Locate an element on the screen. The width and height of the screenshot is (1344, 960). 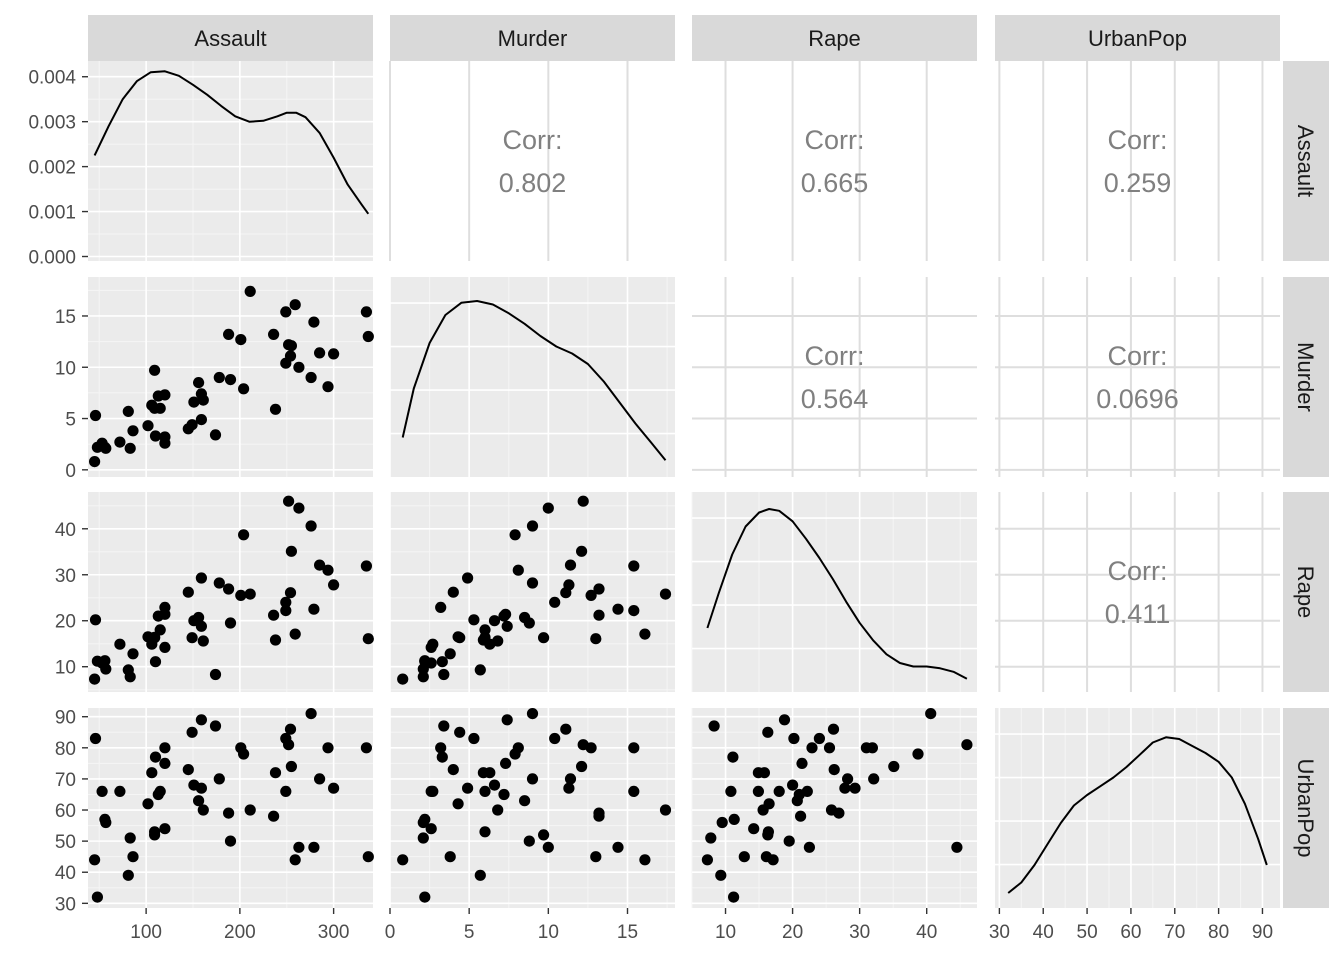
x-tick-label: 90 is located at coordinates (1262, 932).